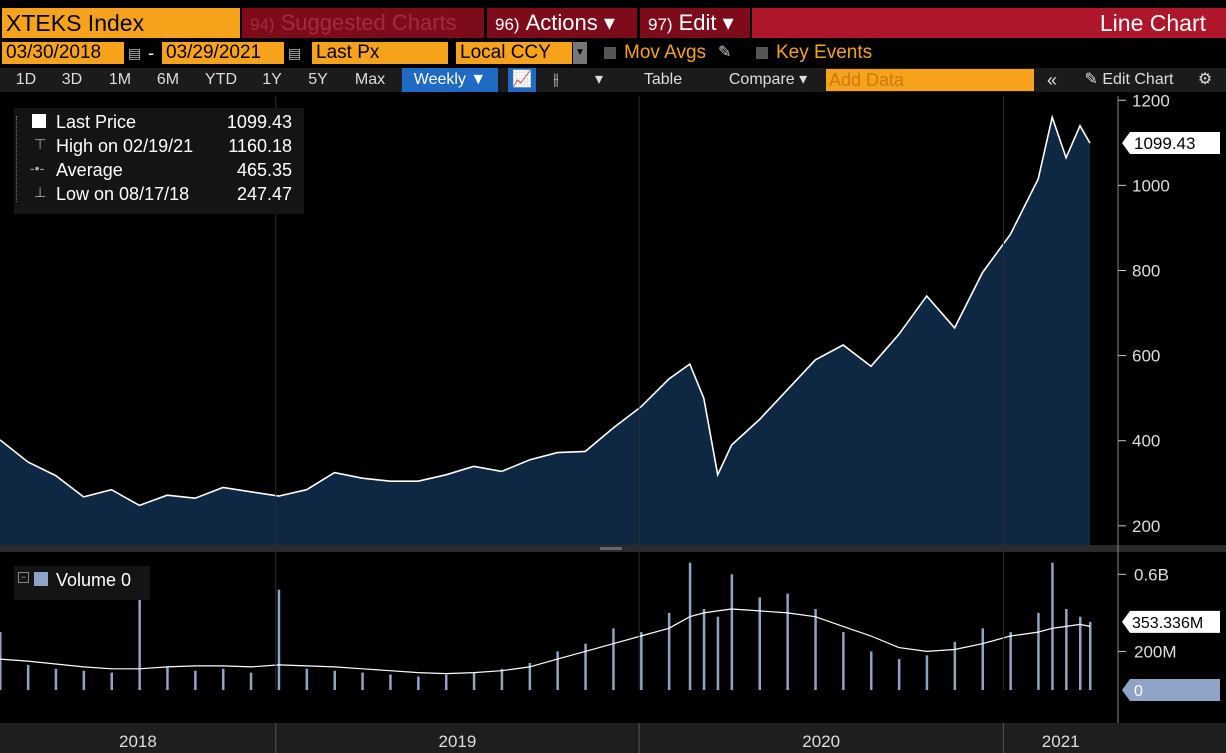 The height and width of the screenshot is (753, 1226). Describe the element at coordinates (168, 79) in the screenshot. I see `period-6m: 6M` at that location.